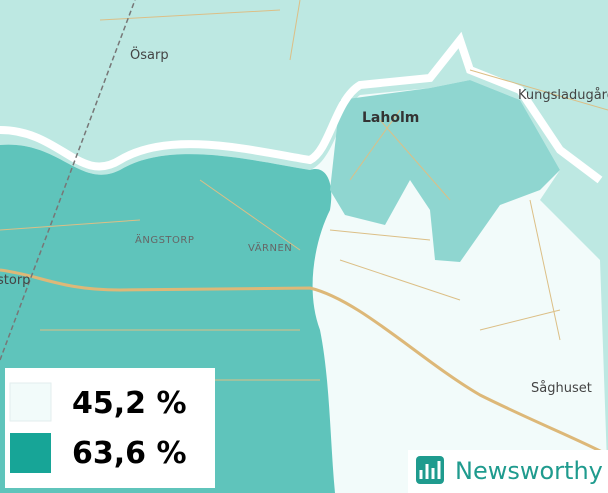 The image size is (608, 493). I want to click on brand-icon-bars, so click(430, 470).